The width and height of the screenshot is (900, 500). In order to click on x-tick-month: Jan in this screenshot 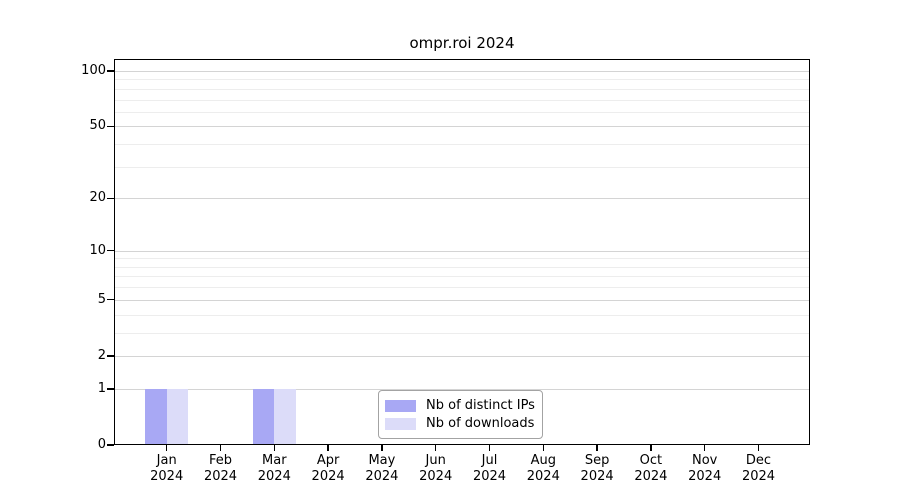, I will do `click(166, 460)`.